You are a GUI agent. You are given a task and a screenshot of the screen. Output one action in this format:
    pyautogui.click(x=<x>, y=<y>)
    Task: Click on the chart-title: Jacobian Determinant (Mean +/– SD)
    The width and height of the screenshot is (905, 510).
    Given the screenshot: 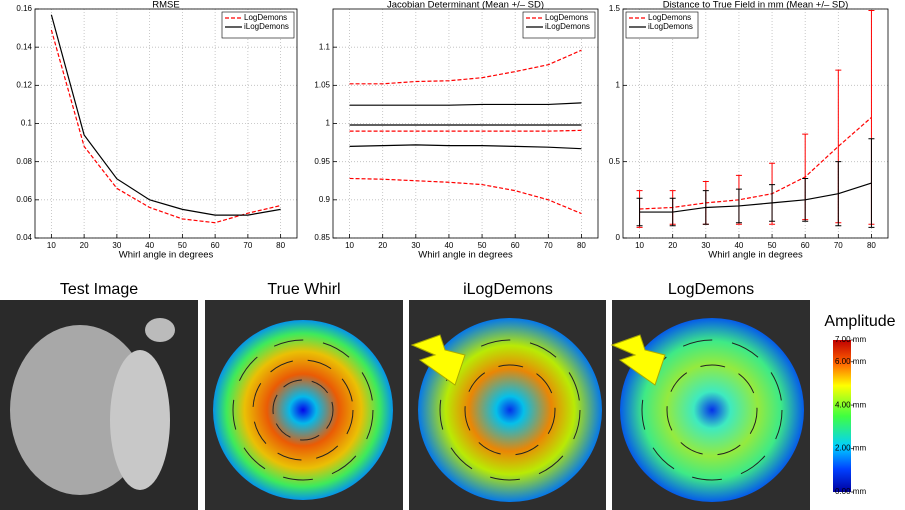 What is the action you would take?
    pyautogui.click(x=465, y=5)
    